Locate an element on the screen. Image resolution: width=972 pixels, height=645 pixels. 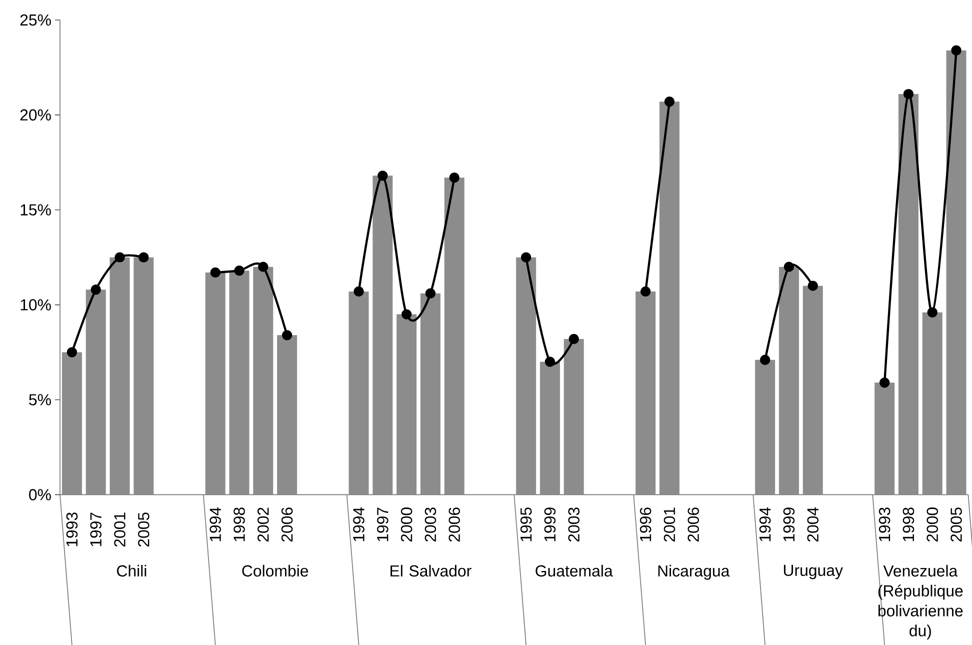
y-tick-label: 20% is located at coordinates (35, 115).